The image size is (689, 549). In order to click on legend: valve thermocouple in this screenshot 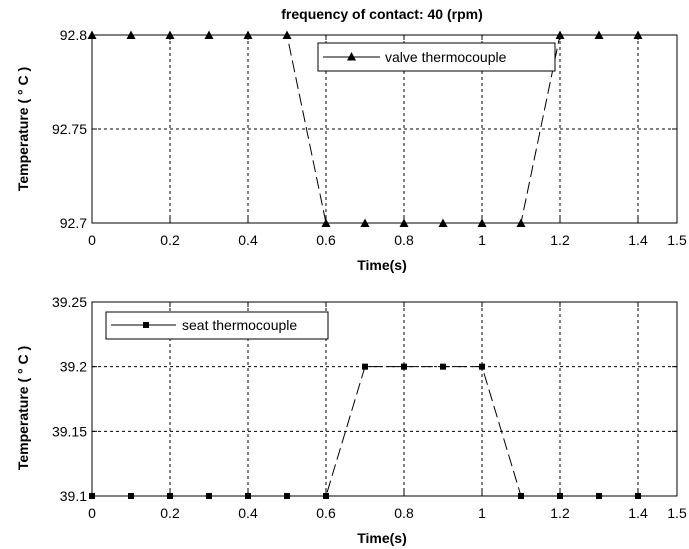, I will do `click(436, 57)`.